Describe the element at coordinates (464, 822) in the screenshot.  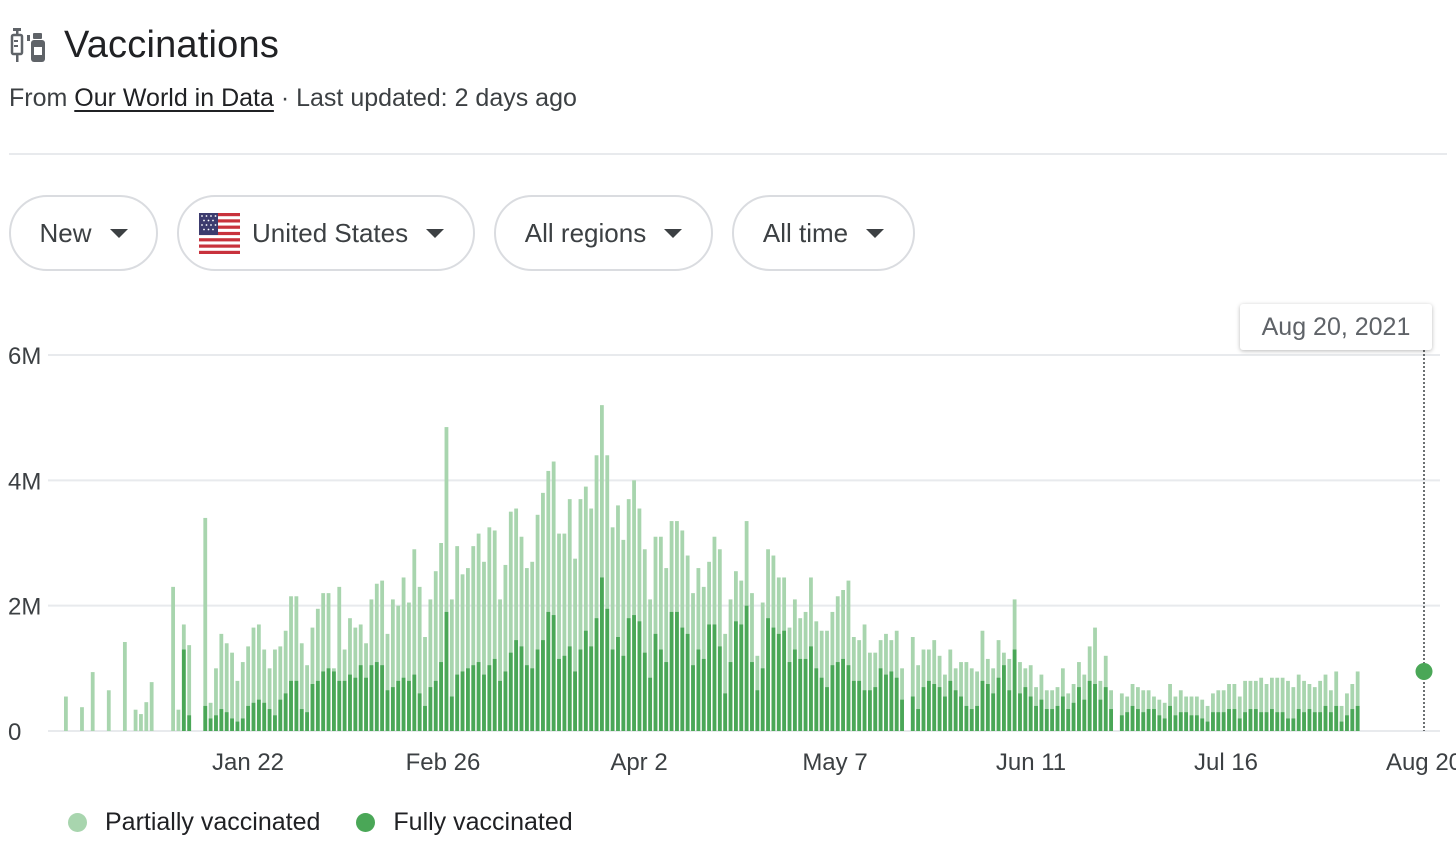
I see `legend-item-full: Fully vaccinated` at that location.